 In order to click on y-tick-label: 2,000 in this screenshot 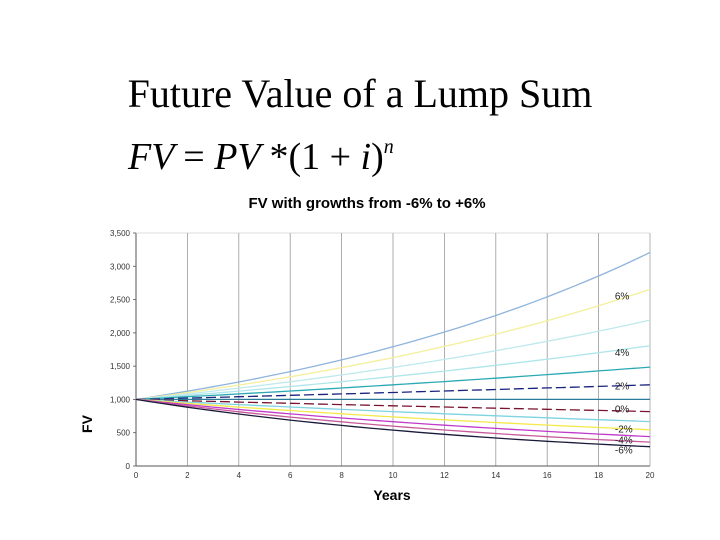, I will do `click(120, 333)`.